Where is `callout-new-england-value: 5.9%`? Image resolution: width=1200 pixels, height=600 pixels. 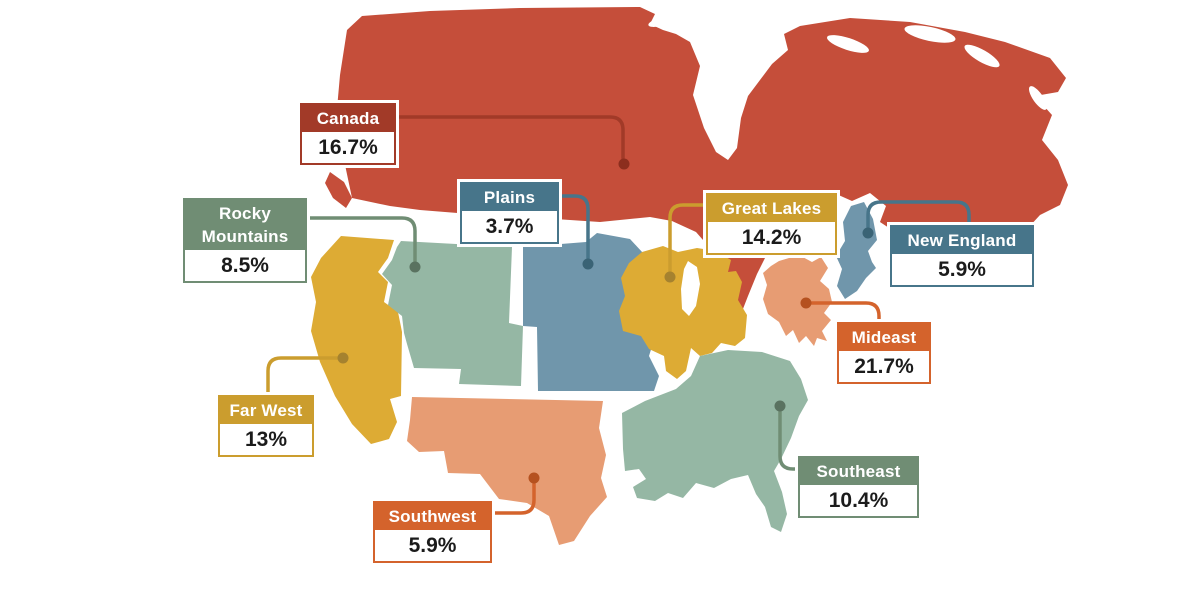 callout-new-england-value: 5.9% is located at coordinates (962, 269).